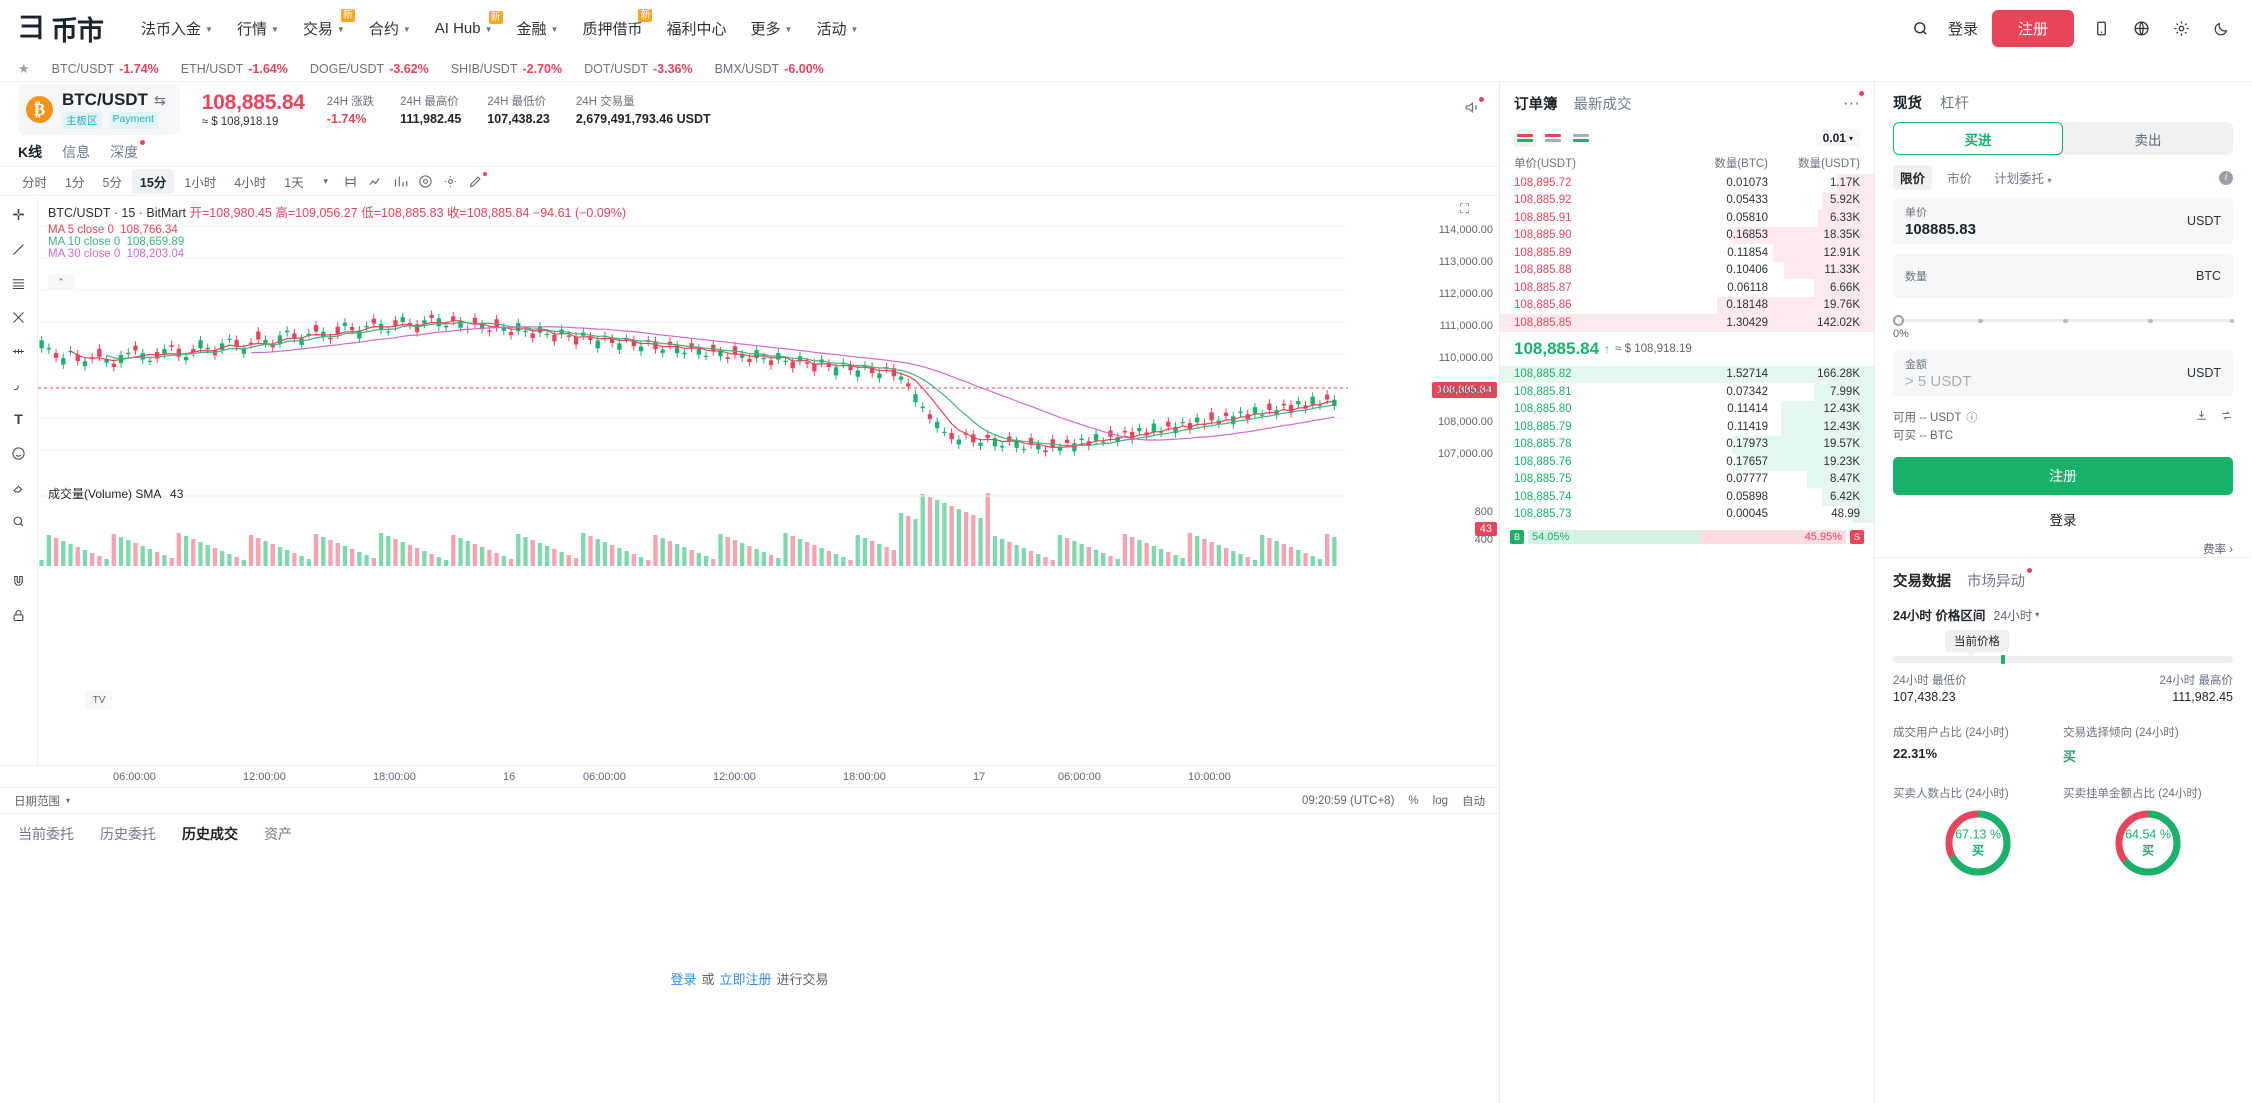 This screenshot has width=2252, height=1103. What do you see at coordinates (1687, 253) in the screenshot?
I see `orderbook-row: 108,885.89 0.11854 12.91K` at bounding box center [1687, 253].